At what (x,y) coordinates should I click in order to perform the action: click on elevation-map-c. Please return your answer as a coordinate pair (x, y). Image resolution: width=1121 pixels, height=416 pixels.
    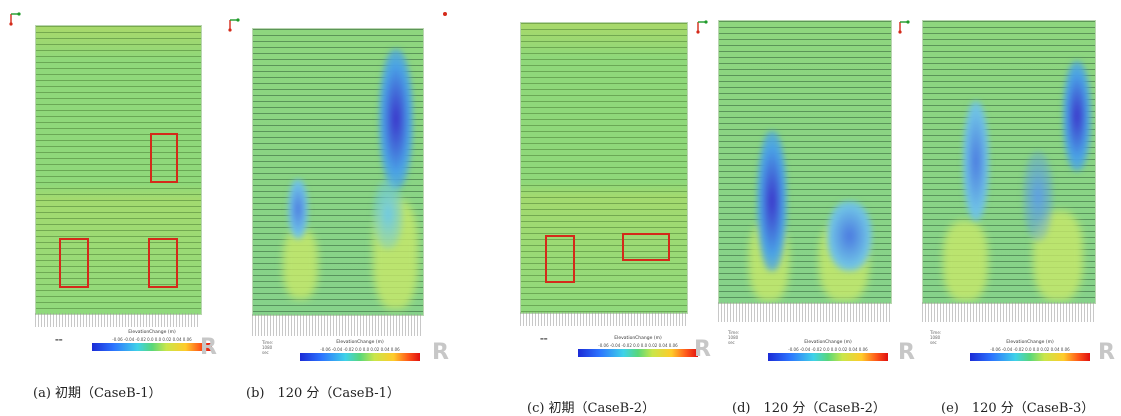
    Looking at the image, I should click on (604, 168).